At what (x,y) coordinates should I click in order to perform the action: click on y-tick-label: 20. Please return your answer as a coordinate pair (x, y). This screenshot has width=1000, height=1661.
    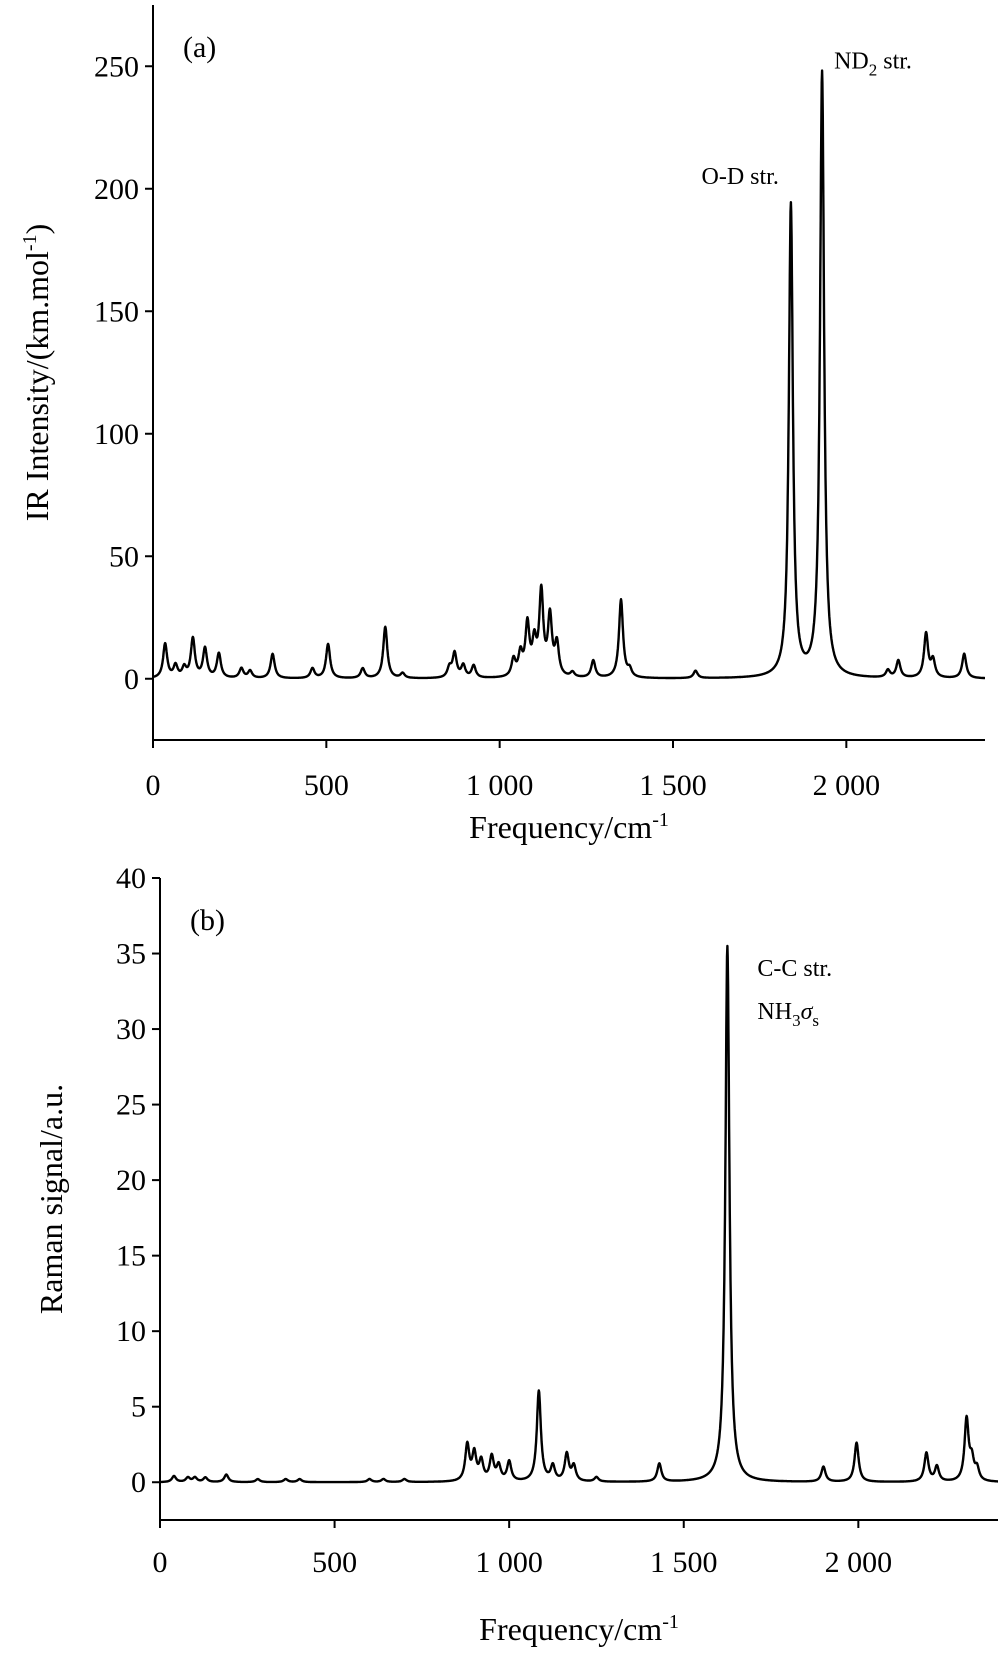
    Looking at the image, I should click on (131, 1180).